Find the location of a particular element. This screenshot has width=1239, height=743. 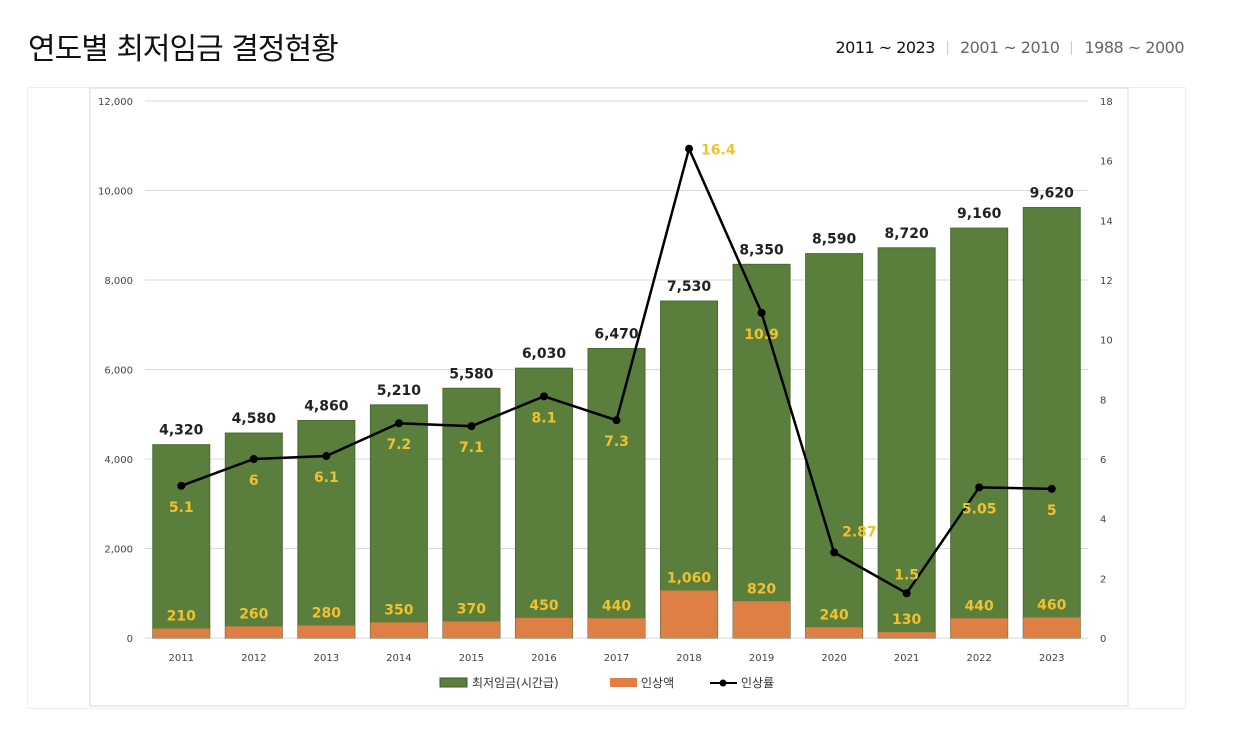

x-tick-label: 2013 is located at coordinates (326, 658).